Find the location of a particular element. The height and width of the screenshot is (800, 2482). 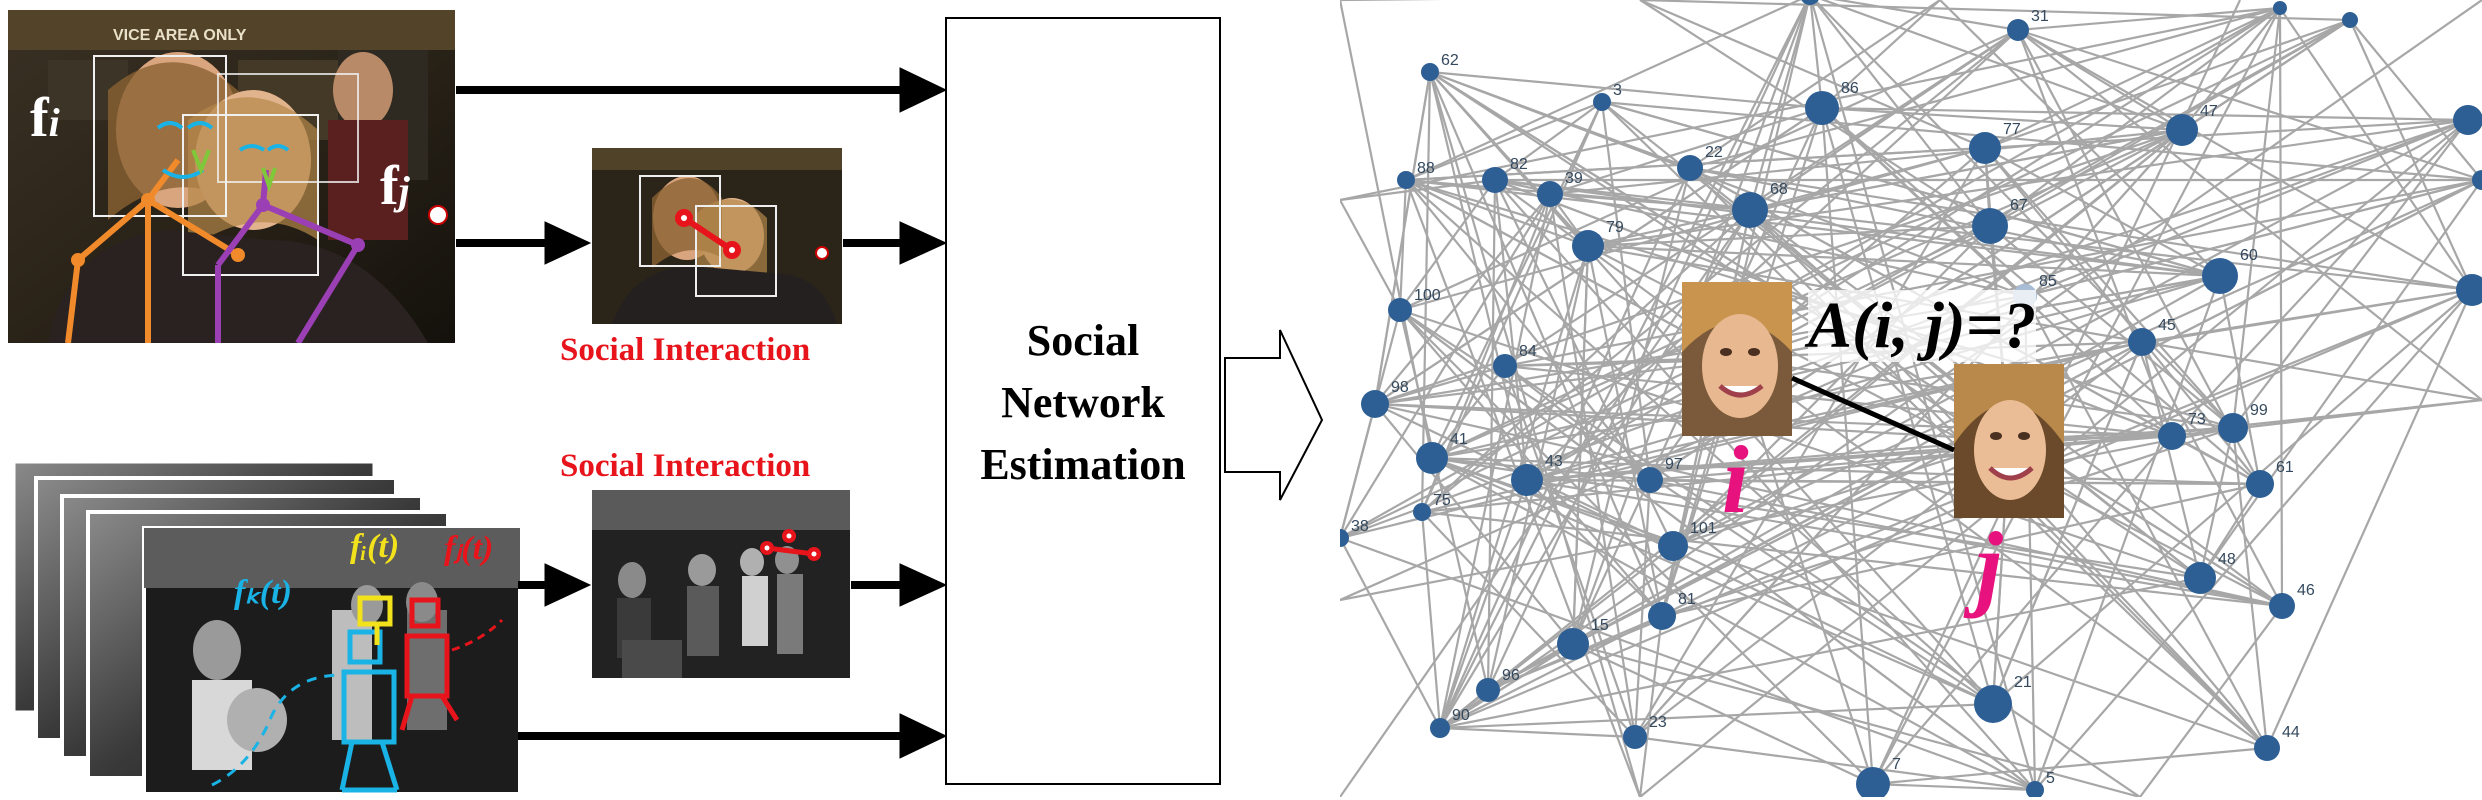

node-j-label: j is located at coordinates (1989, 565).